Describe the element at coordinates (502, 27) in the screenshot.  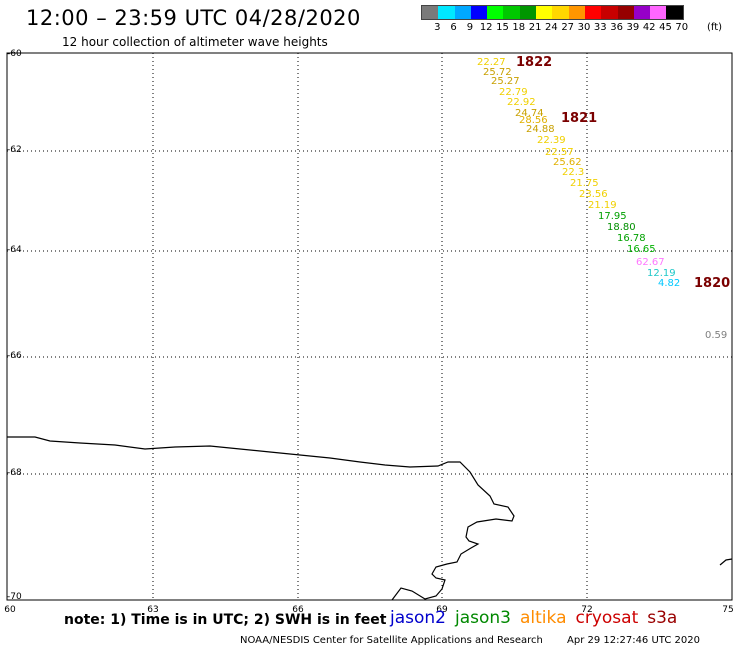
I see `legend-label: 15` at that location.